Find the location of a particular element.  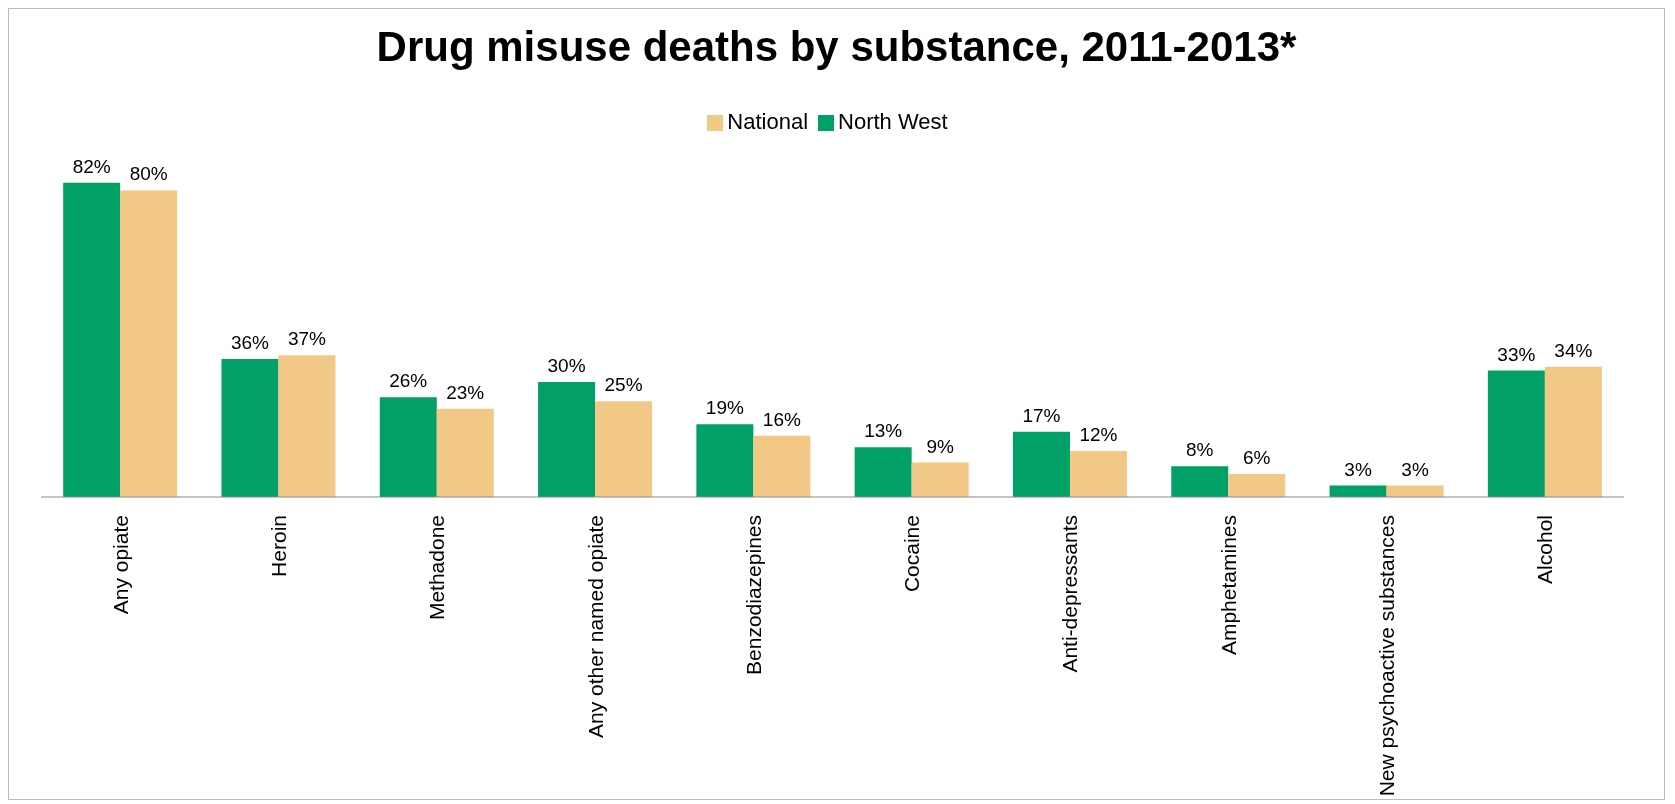

data-label: 12% is located at coordinates (1098, 435).